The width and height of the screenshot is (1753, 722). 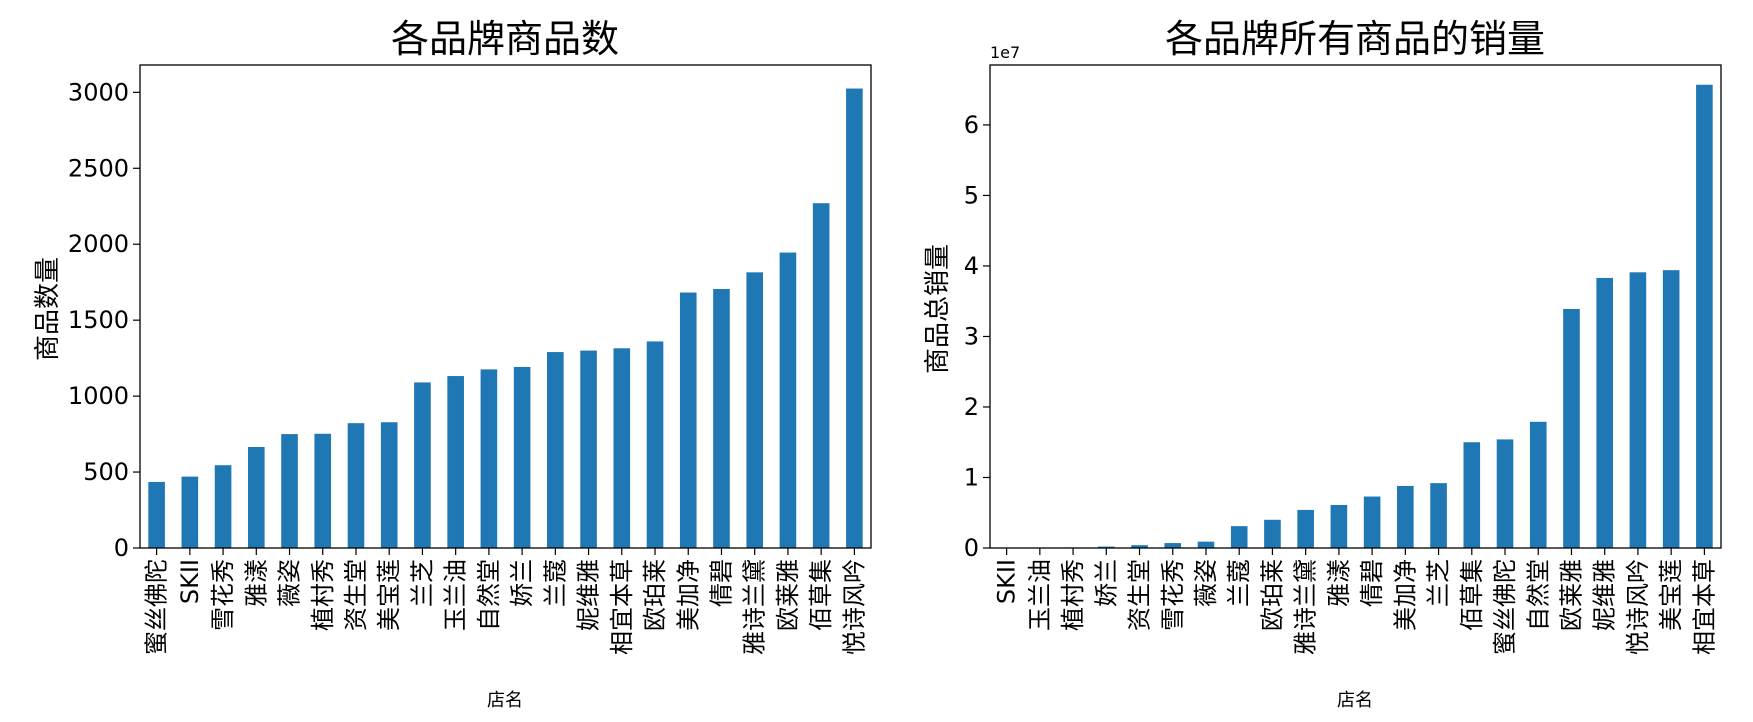 I want to click on x-tick-label: 倩碧, so click(x=721, y=583).